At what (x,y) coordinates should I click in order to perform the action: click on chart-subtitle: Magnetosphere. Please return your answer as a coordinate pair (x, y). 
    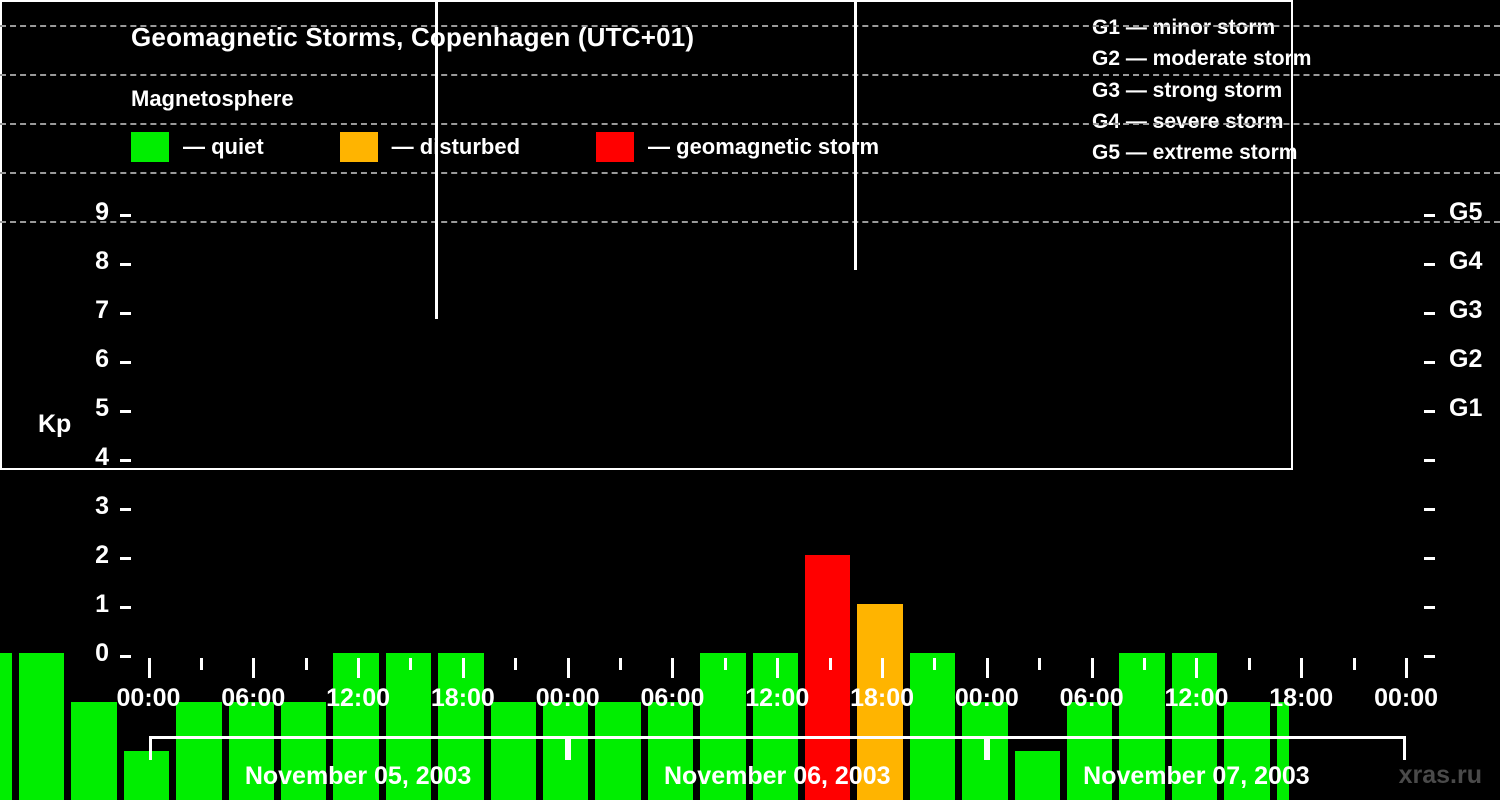
    Looking at the image, I should click on (212, 98).